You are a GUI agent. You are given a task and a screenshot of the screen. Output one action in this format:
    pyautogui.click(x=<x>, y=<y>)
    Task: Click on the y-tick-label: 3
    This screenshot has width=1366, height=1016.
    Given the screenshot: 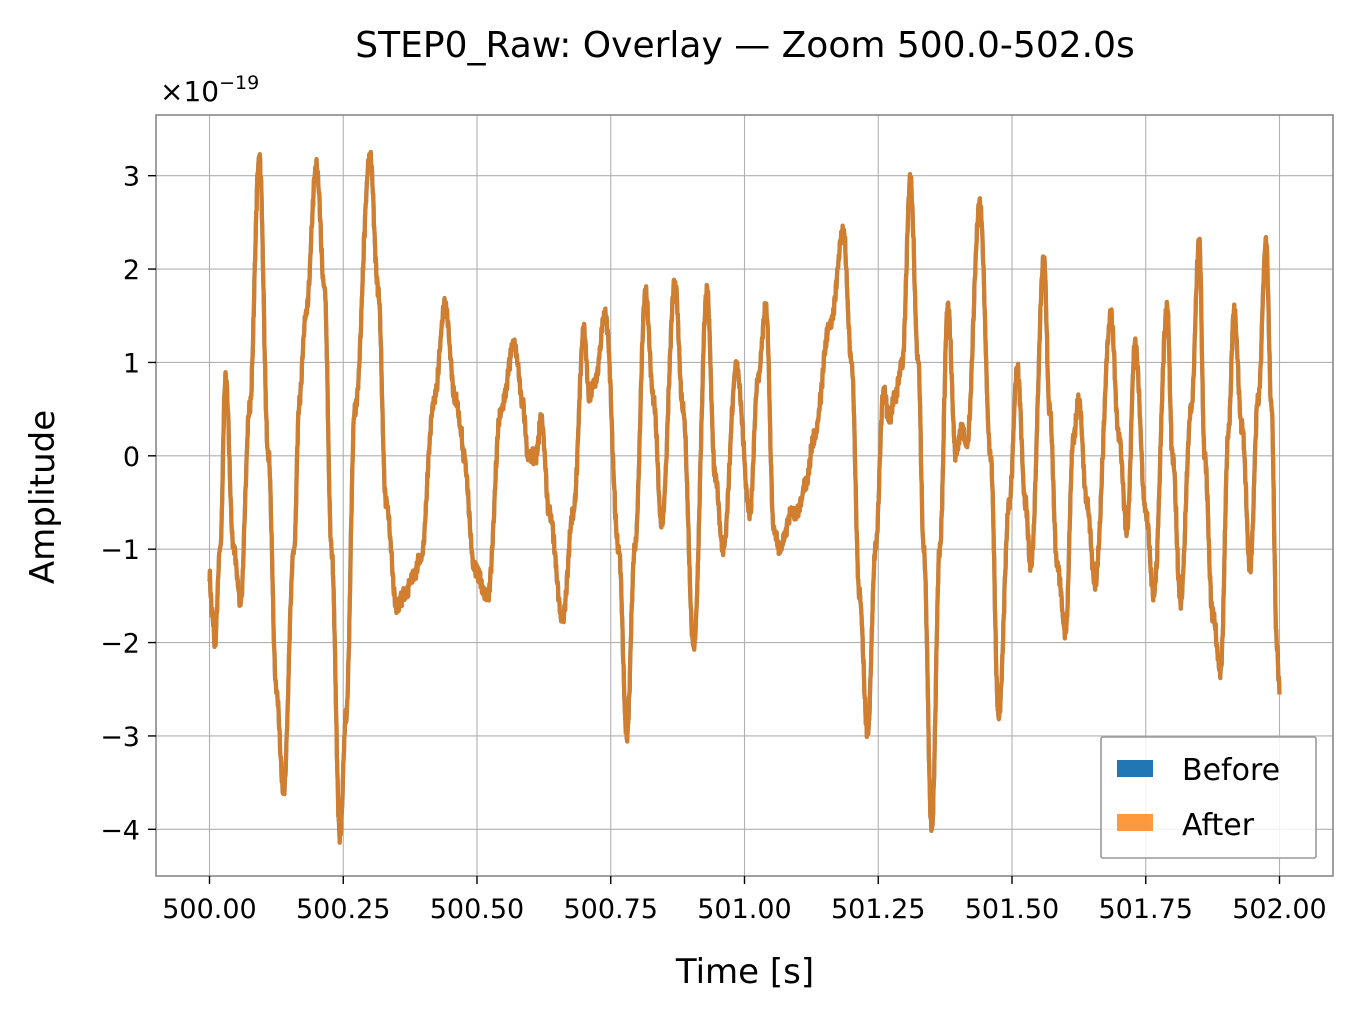 What is the action you would take?
    pyautogui.click(x=131, y=177)
    